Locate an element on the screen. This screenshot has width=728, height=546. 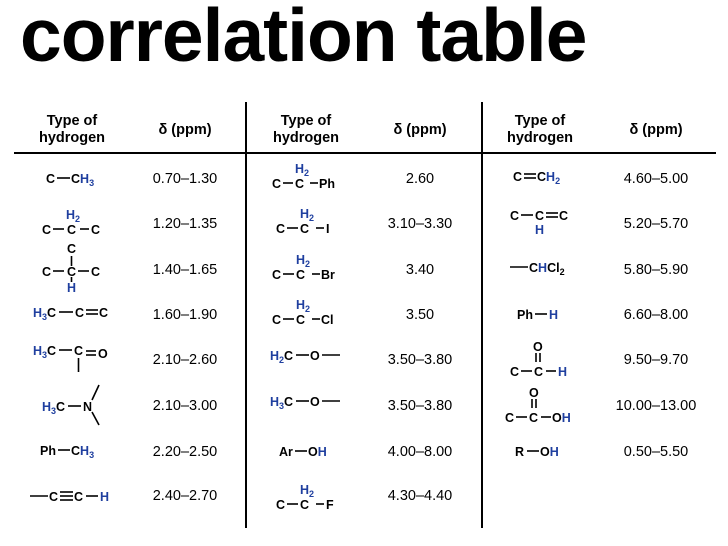
svg-text: Br is located at coordinates (328, 275).